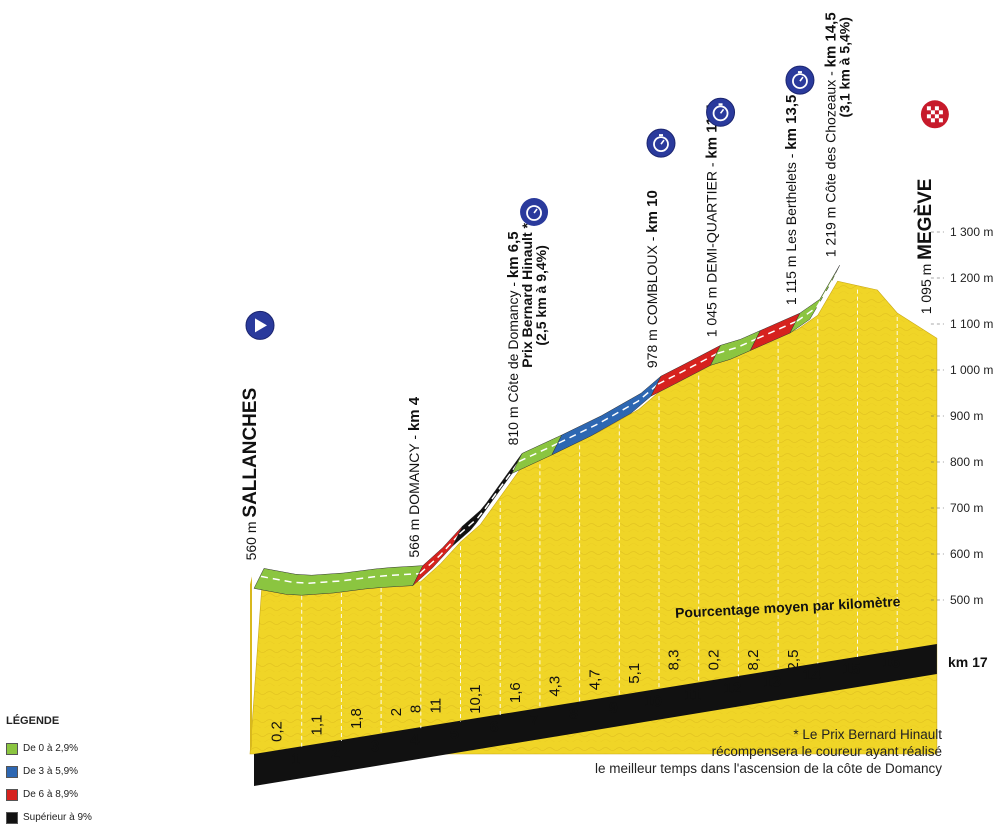 The height and width of the screenshot is (829, 1000). What do you see at coordinates (414, 413) in the screenshot?
I see `waypoint-km: km 4` at bounding box center [414, 413].